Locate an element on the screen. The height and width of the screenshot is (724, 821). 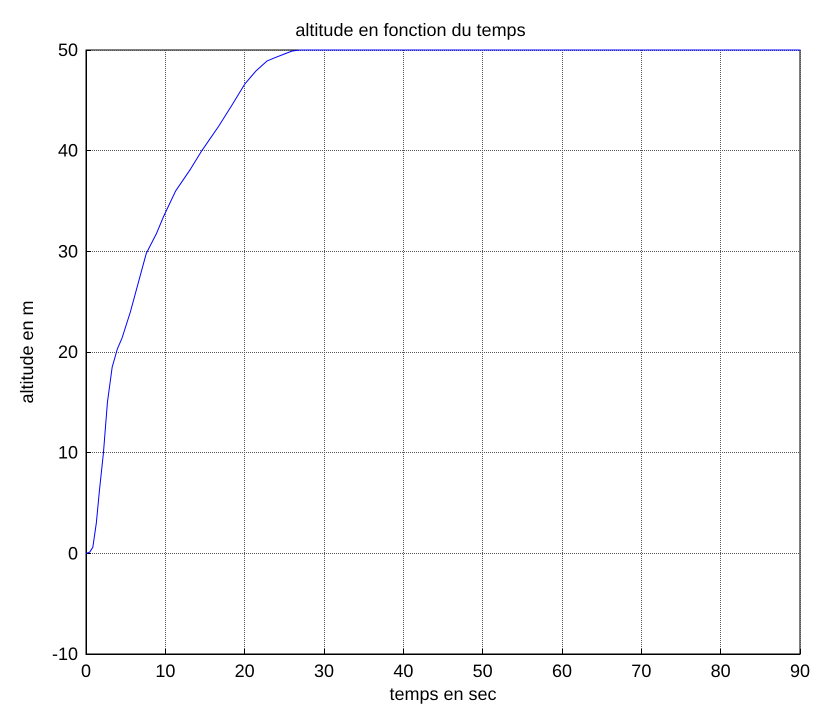
chart-title: altitude en fonction du temps is located at coordinates (410, 30).